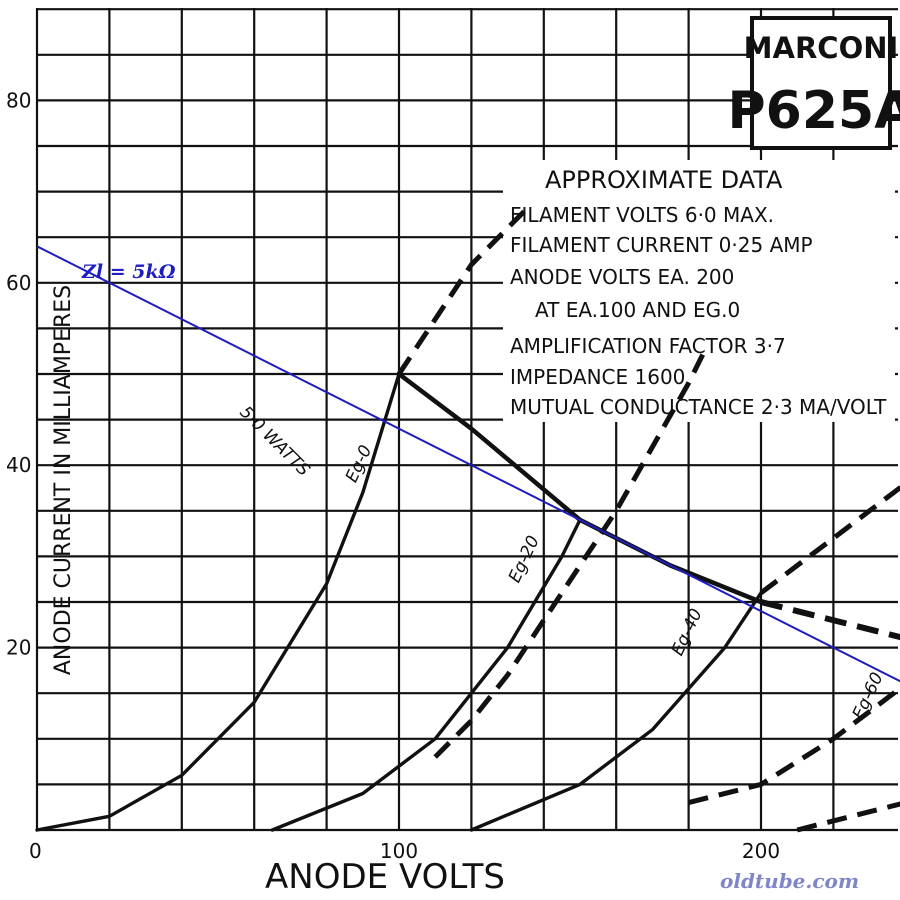 The height and width of the screenshot is (900, 900). Describe the element at coordinates (868, 696) in the screenshot. I see `curve-label-eg-60: Eg-60` at that location.